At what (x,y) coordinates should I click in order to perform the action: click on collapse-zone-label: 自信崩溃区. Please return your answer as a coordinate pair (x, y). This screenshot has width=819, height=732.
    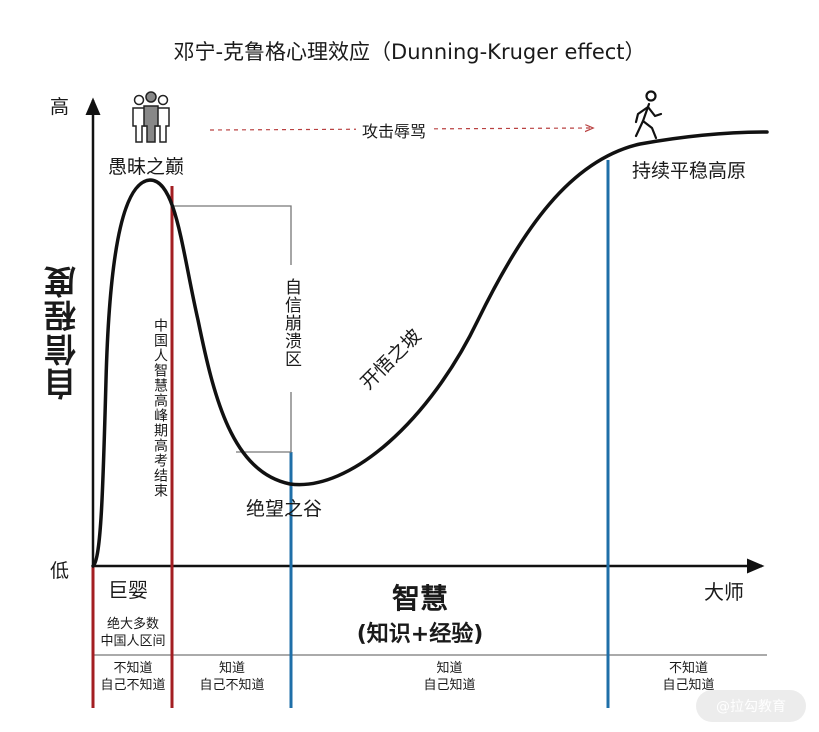
    Looking at the image, I should click on (291, 323).